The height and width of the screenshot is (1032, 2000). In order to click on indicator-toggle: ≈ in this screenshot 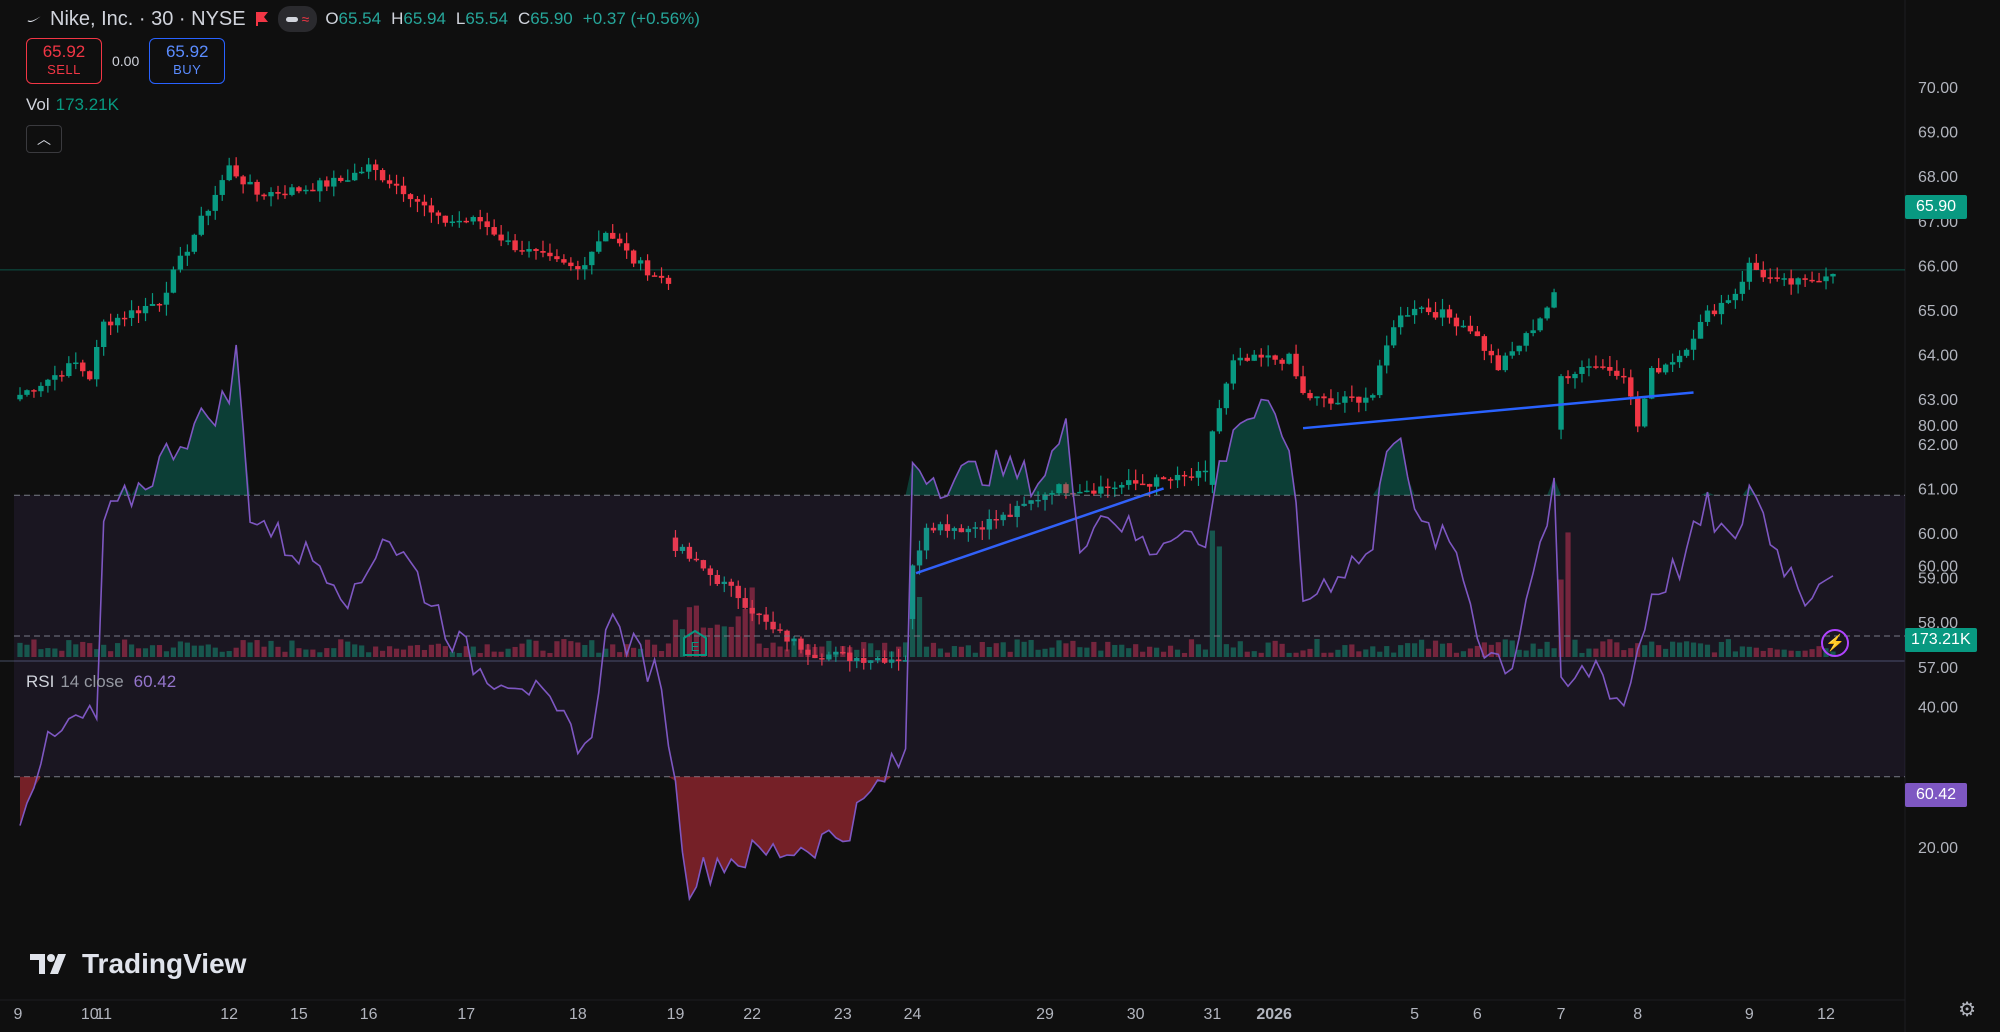, I will do `click(297, 19)`.